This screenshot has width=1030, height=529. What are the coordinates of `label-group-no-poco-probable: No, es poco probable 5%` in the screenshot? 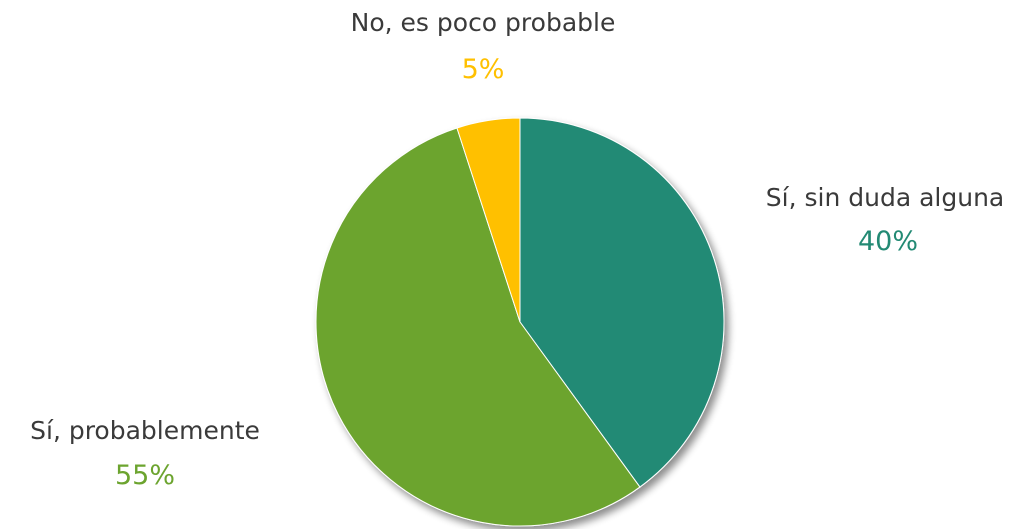 It's located at (483, 46).